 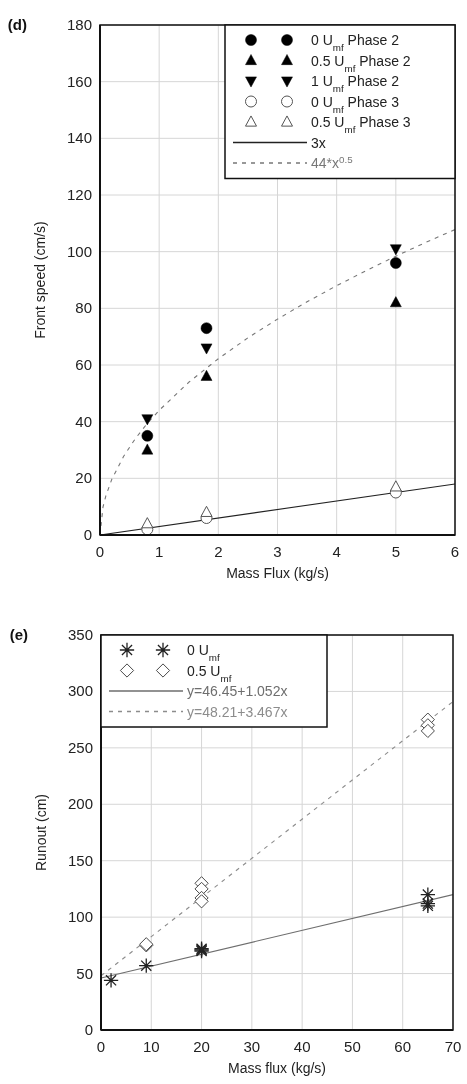 What do you see at coordinates (79, 24) in the screenshot?
I see `y-tick-label: 180` at bounding box center [79, 24].